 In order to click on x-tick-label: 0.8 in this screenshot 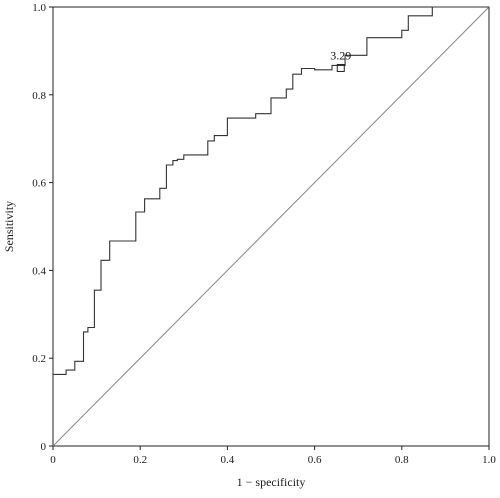, I will do `click(402, 460)`.